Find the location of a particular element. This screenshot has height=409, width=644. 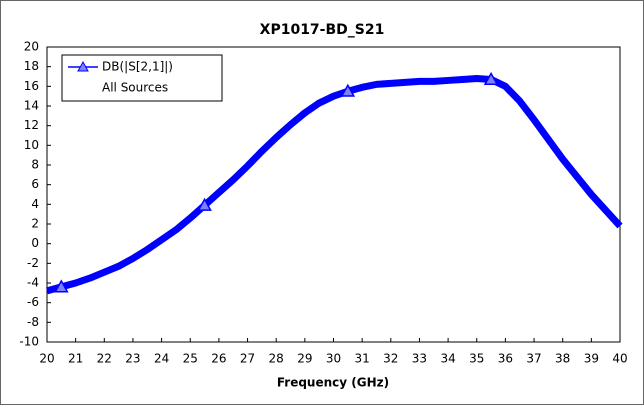

x-tick-label: 39 is located at coordinates (591, 359).